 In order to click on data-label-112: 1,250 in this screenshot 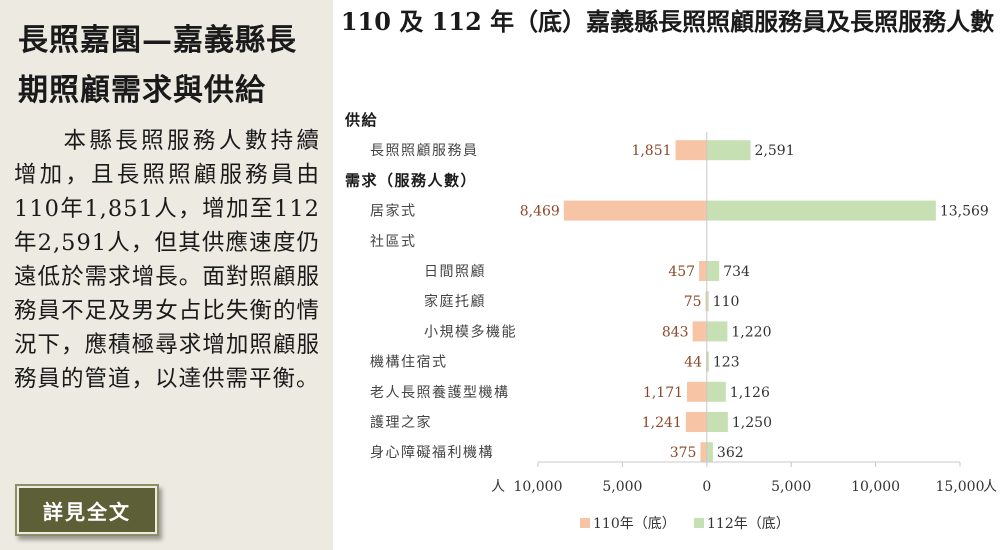, I will do `click(752, 423)`.